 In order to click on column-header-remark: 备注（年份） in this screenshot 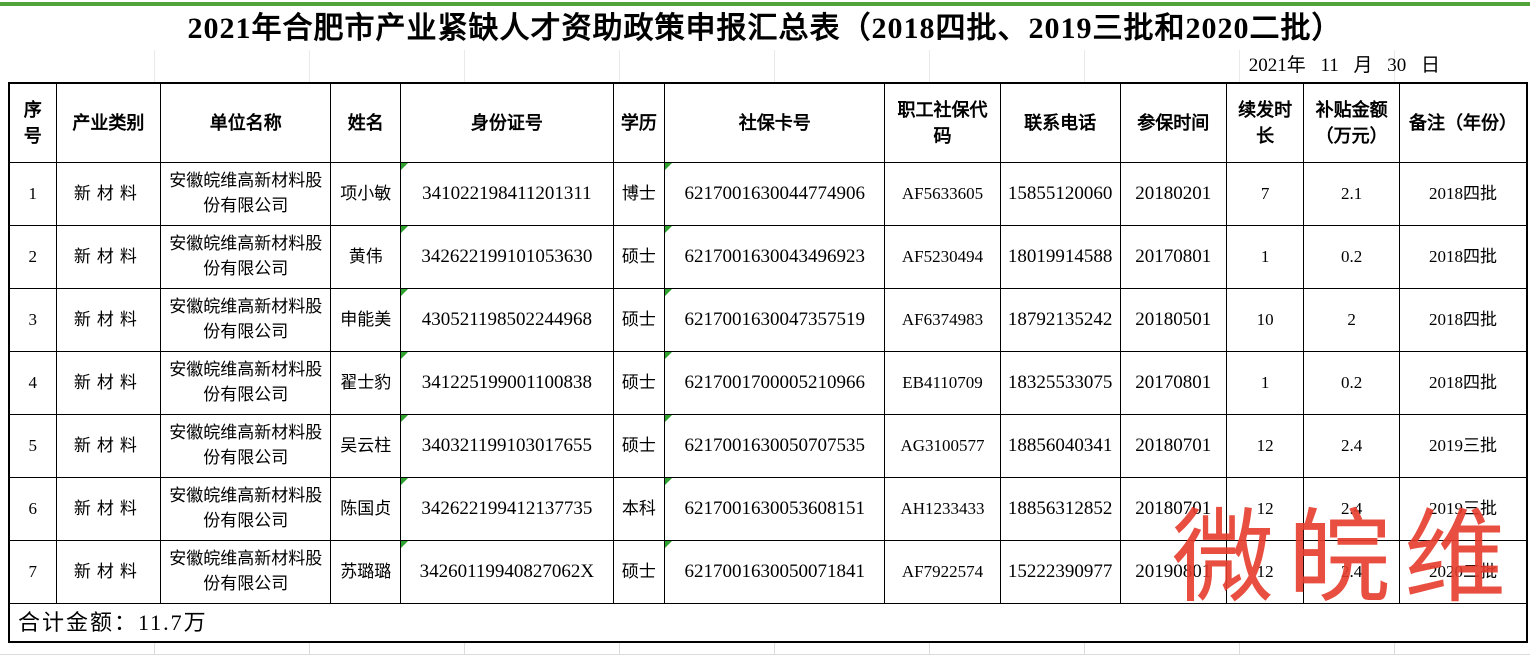, I will do `click(1463, 122)`.